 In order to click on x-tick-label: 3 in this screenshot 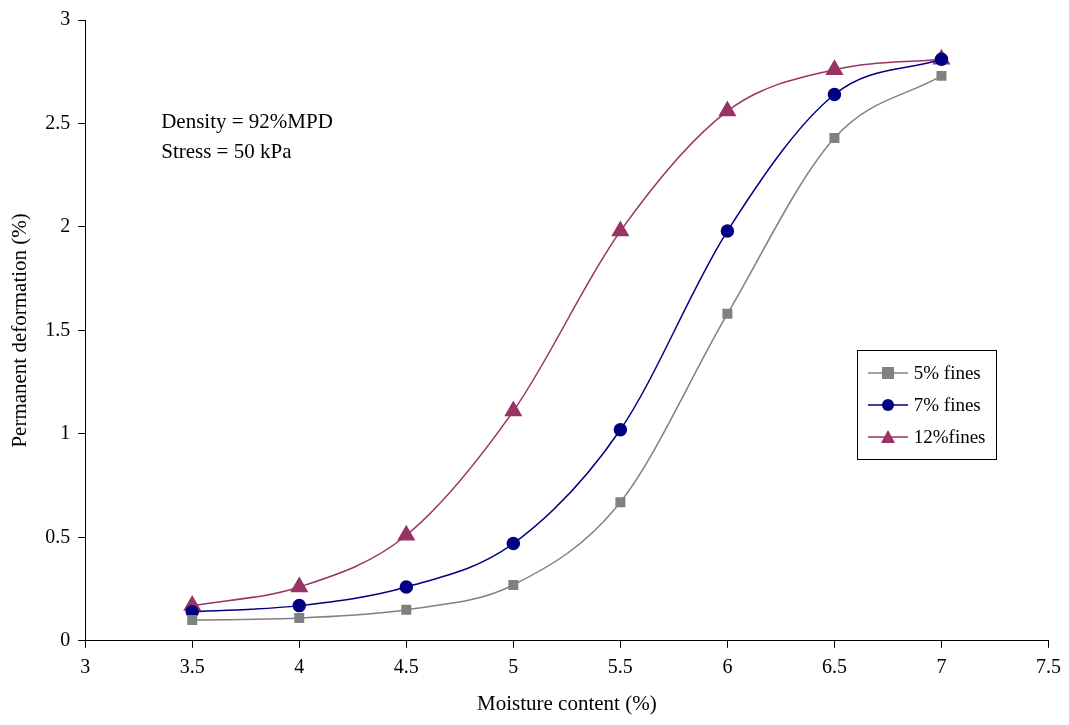, I will do `click(85, 666)`.